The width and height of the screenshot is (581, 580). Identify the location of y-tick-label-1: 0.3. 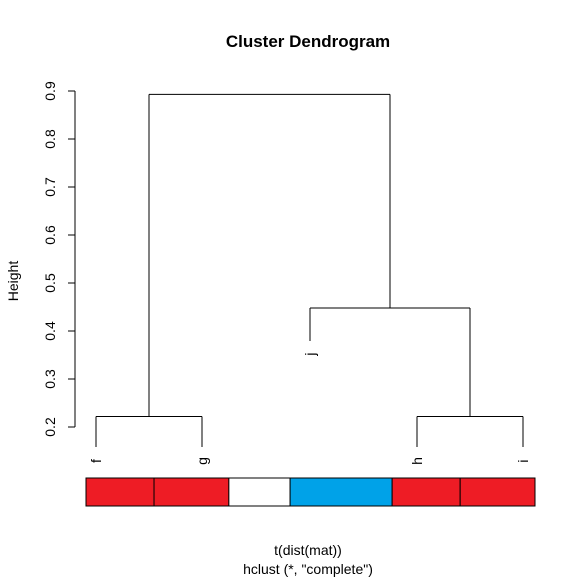
(50, 379).